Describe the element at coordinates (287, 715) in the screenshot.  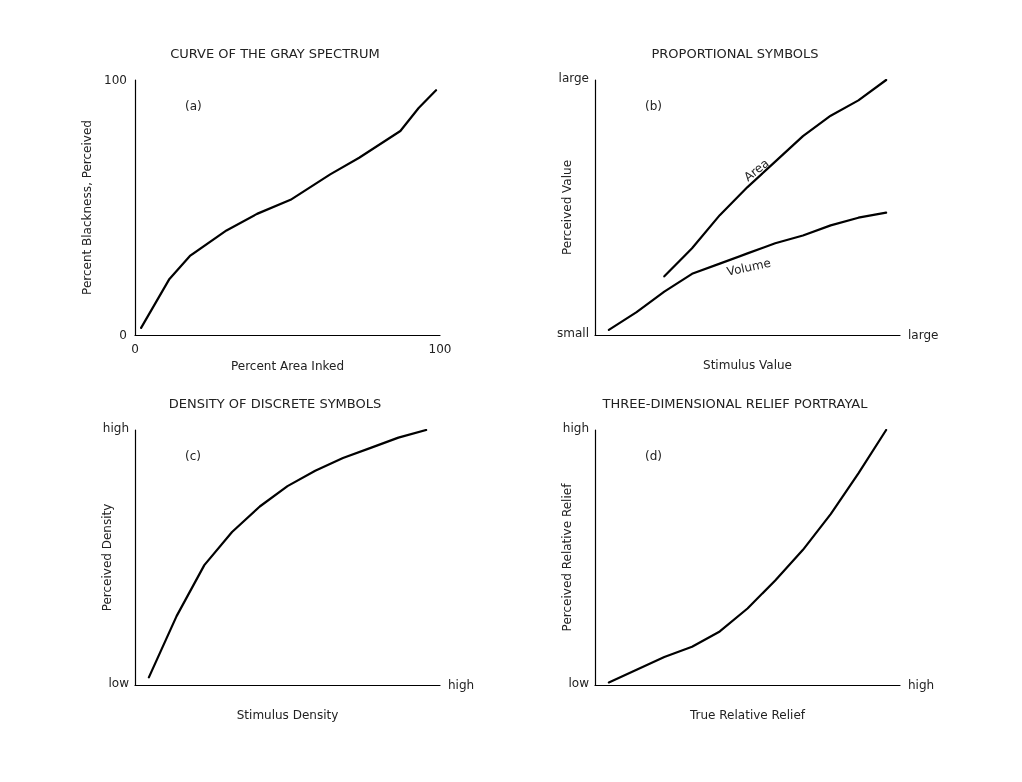
I see `x-axis-title: Stimulus Density` at that location.